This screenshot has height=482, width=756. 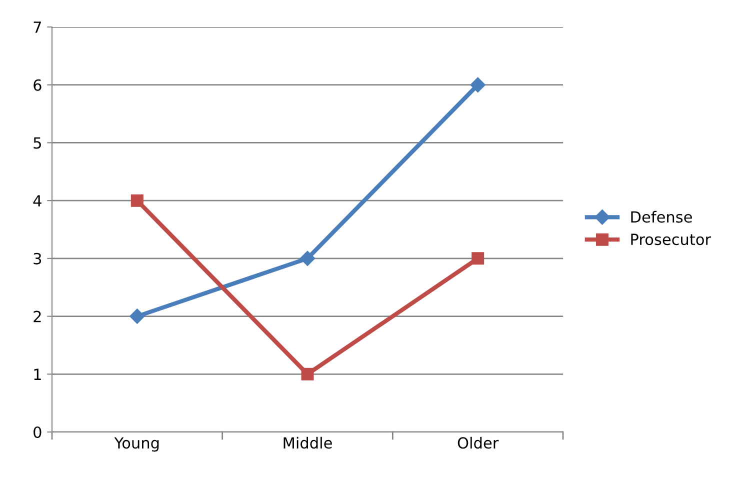 I want to click on y-tick-label: 1, so click(x=37, y=374).